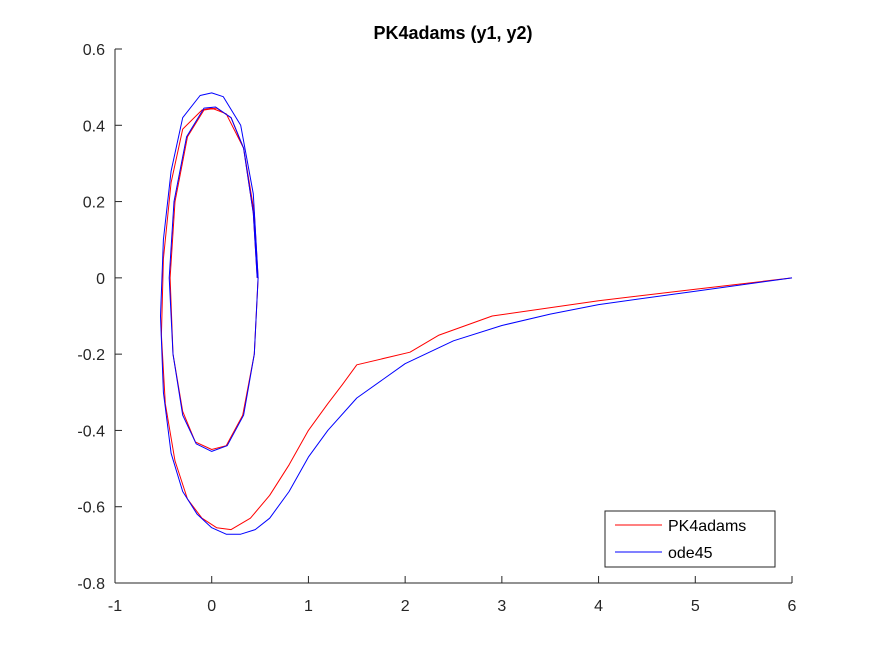  I want to click on x-tick-label: 5, so click(695, 606).